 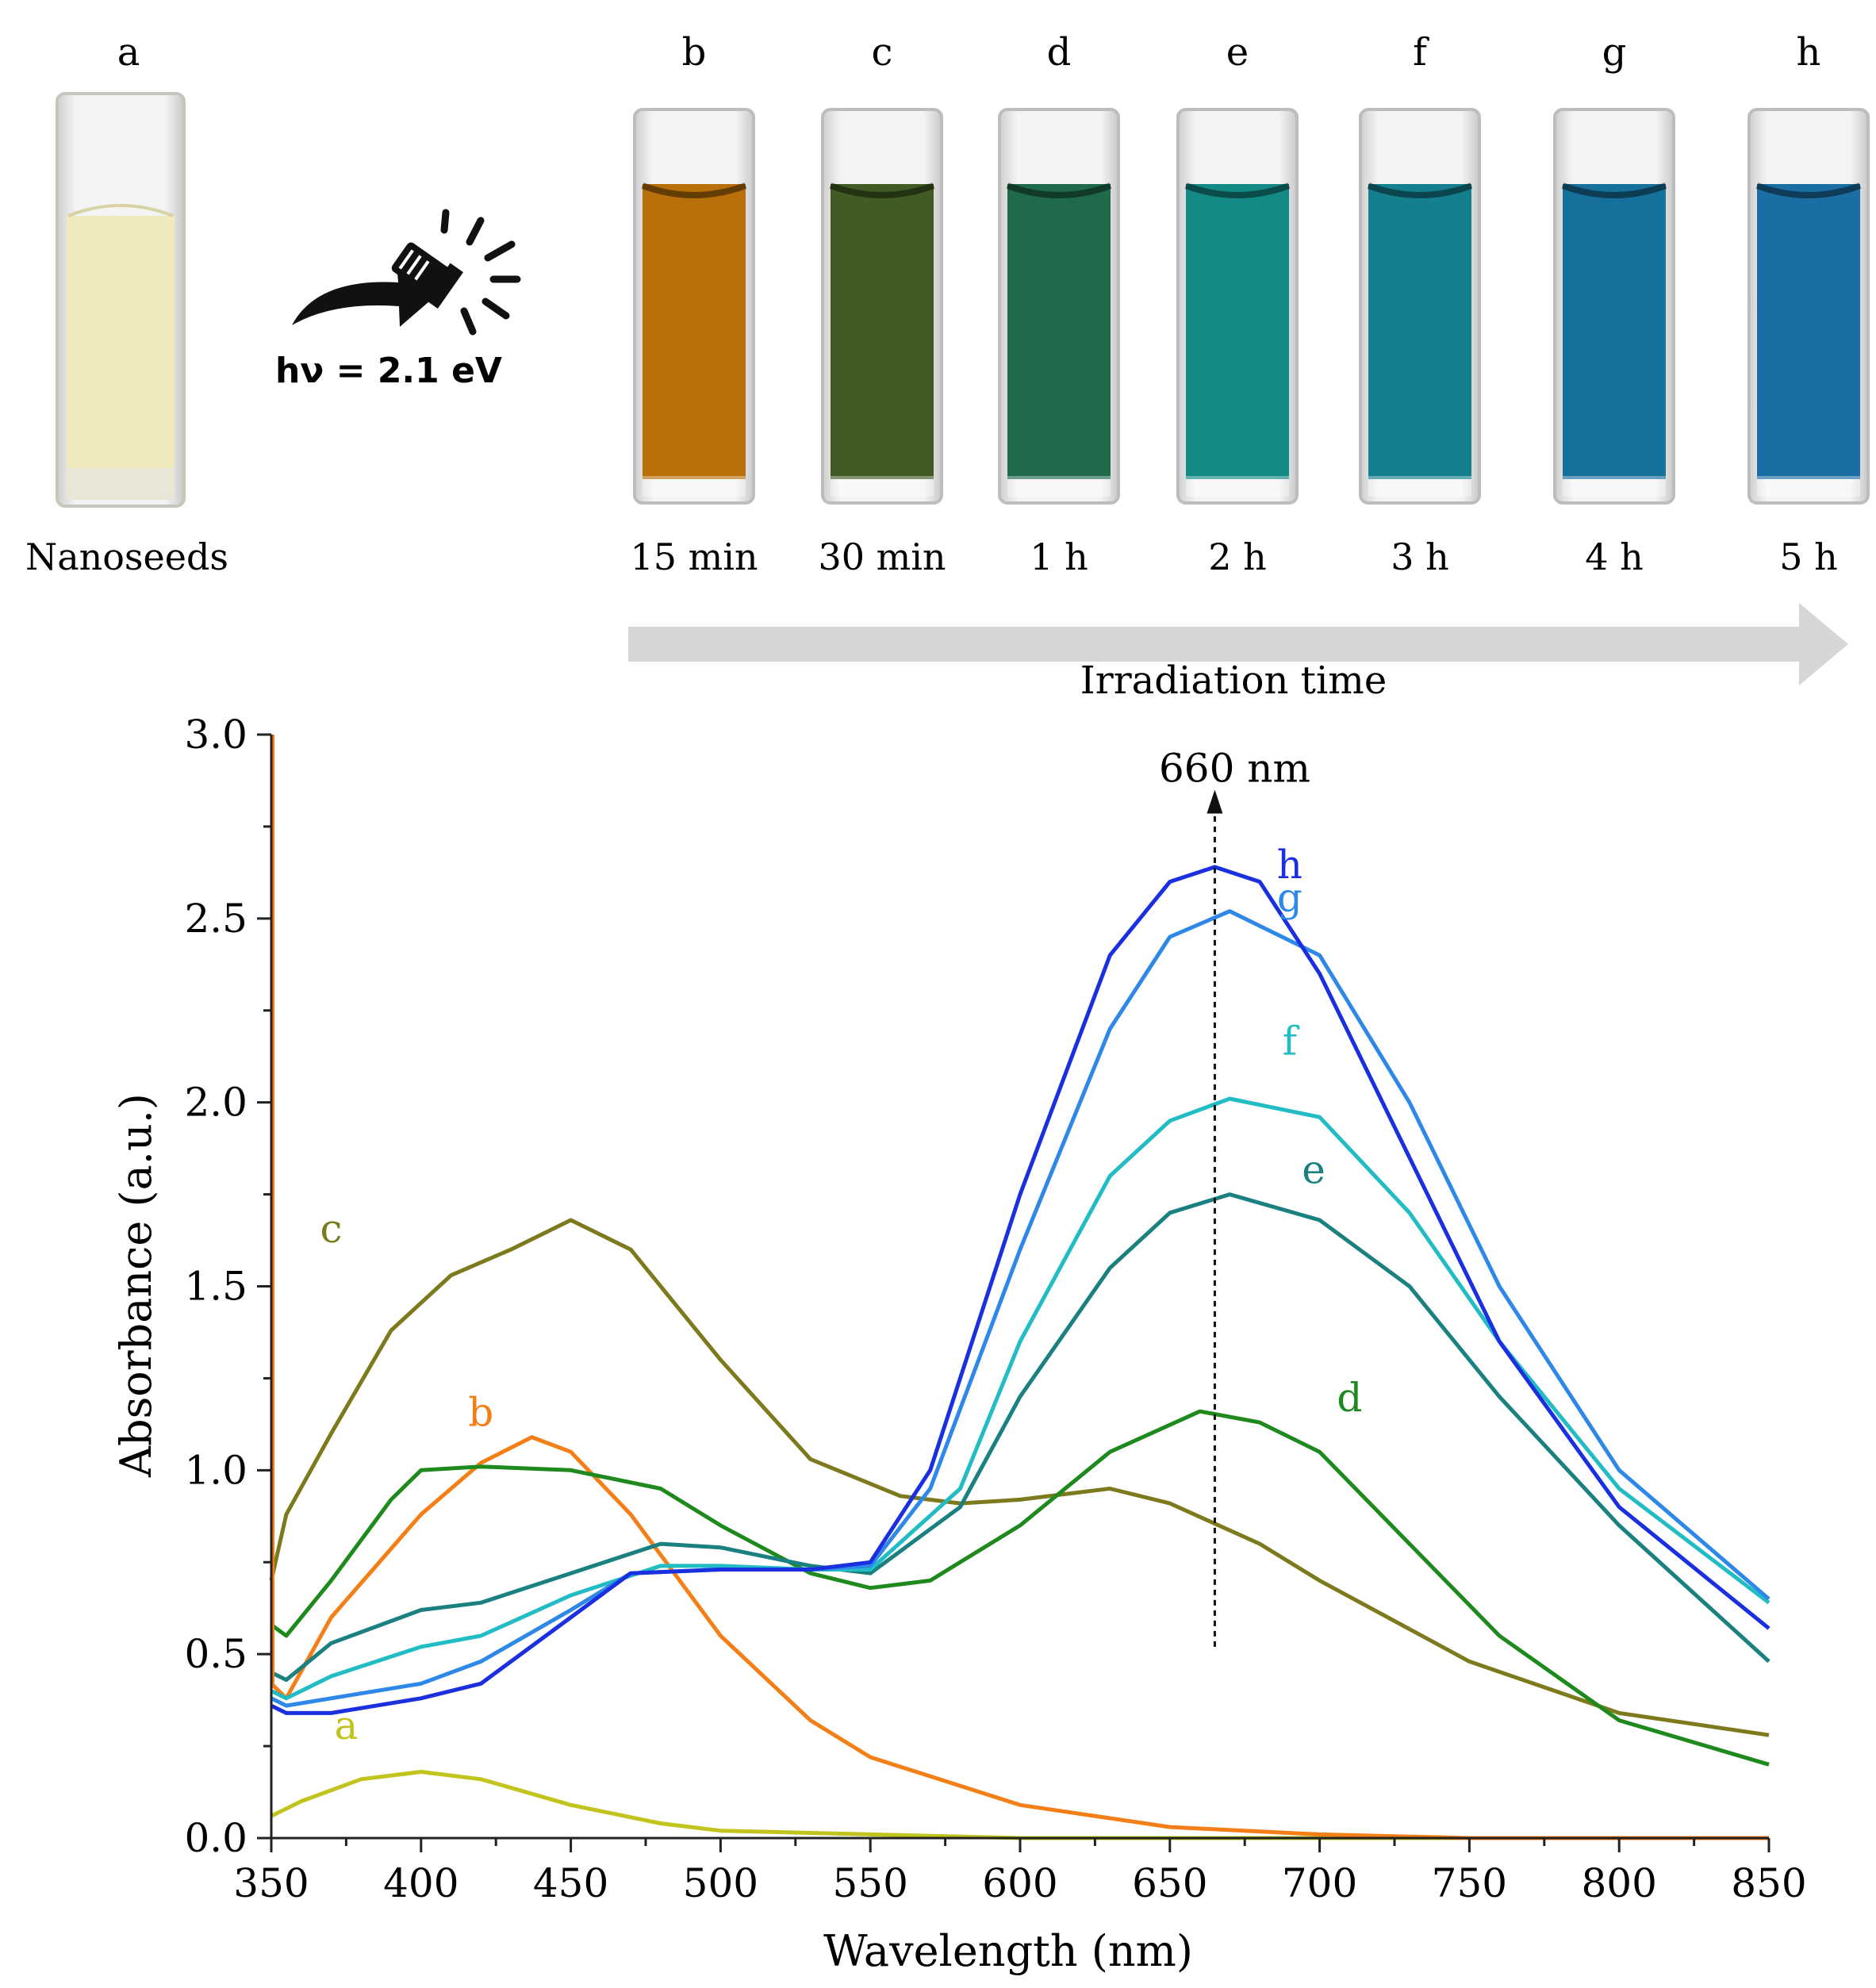 I want to click on y-tick-label: 3.0, so click(x=215, y=735).